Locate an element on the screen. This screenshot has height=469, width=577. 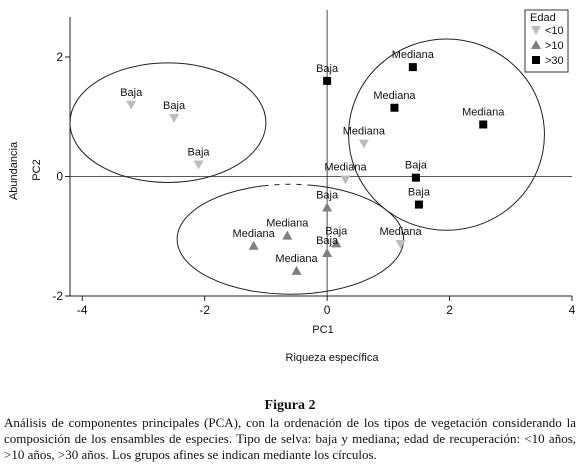
x-axis-secondary-label: Riqueza específica is located at coordinates (333, 358).